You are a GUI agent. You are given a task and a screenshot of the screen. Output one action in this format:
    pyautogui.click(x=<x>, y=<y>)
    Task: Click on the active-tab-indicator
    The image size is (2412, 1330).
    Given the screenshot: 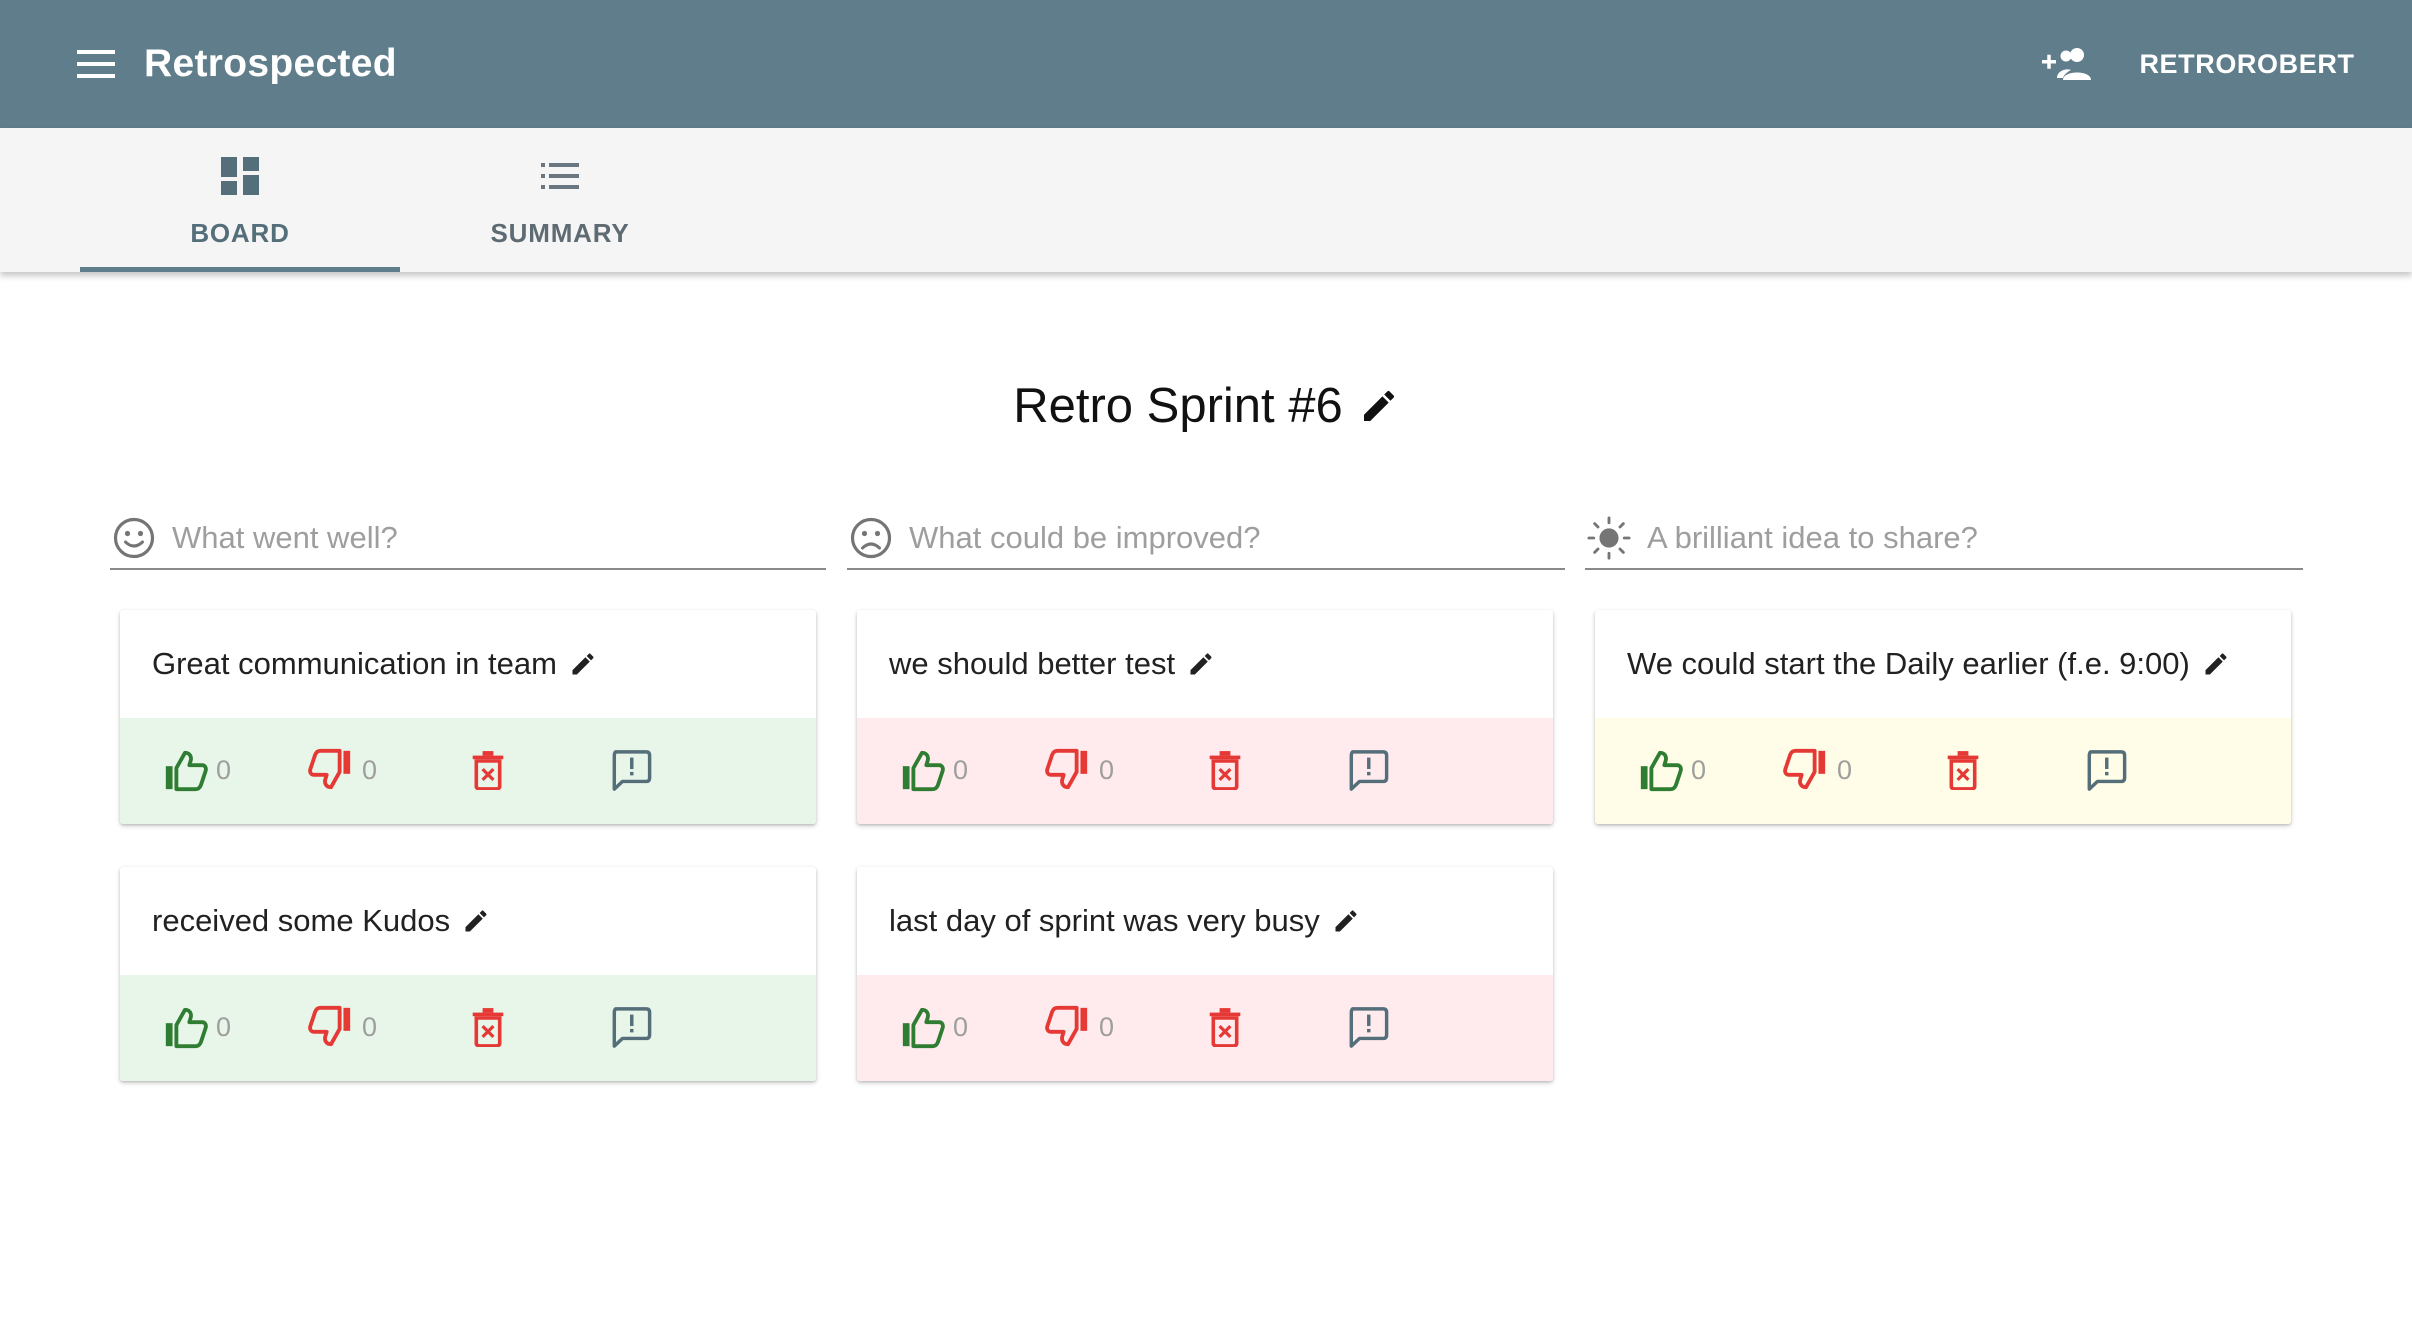 What is the action you would take?
    pyautogui.click(x=240, y=269)
    